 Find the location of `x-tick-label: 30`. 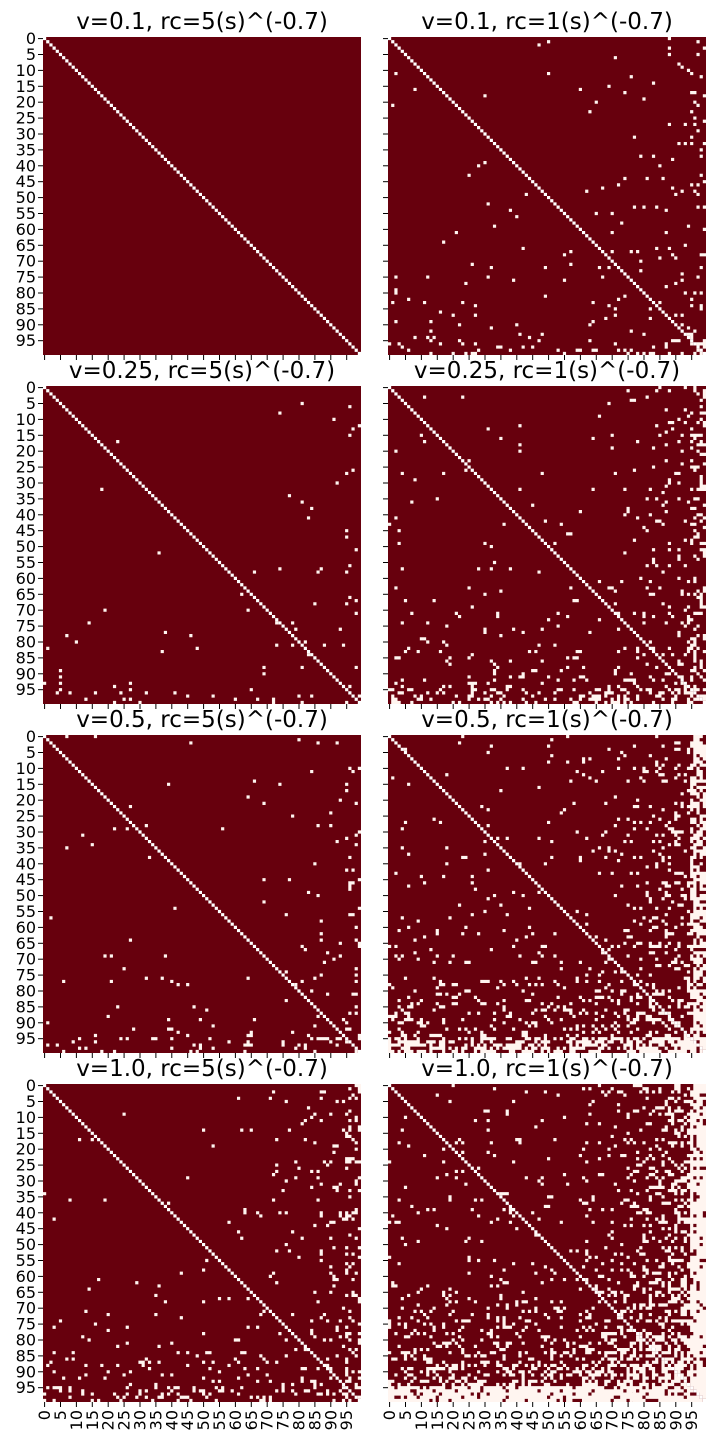

x-tick-label: 30 is located at coordinates (484, 1420).